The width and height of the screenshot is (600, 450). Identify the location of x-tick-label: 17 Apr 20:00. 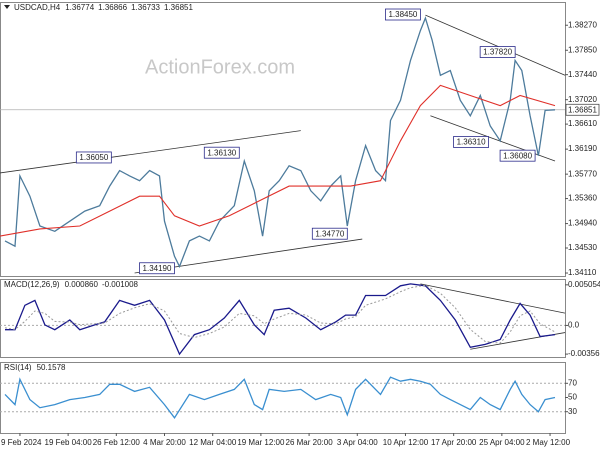
(454, 442).